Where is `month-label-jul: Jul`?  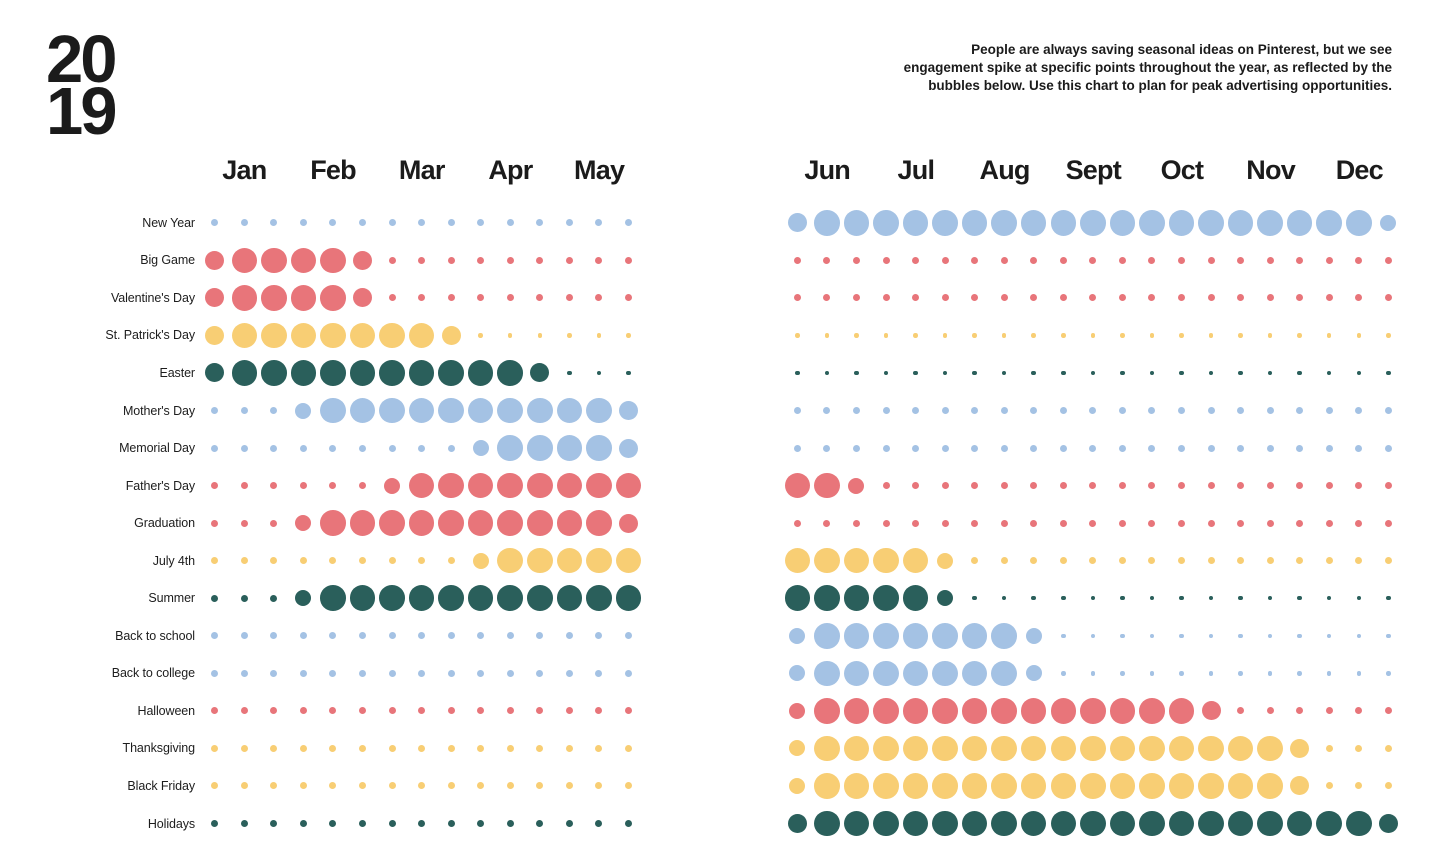
month-label-jul: Jul is located at coordinates (916, 169).